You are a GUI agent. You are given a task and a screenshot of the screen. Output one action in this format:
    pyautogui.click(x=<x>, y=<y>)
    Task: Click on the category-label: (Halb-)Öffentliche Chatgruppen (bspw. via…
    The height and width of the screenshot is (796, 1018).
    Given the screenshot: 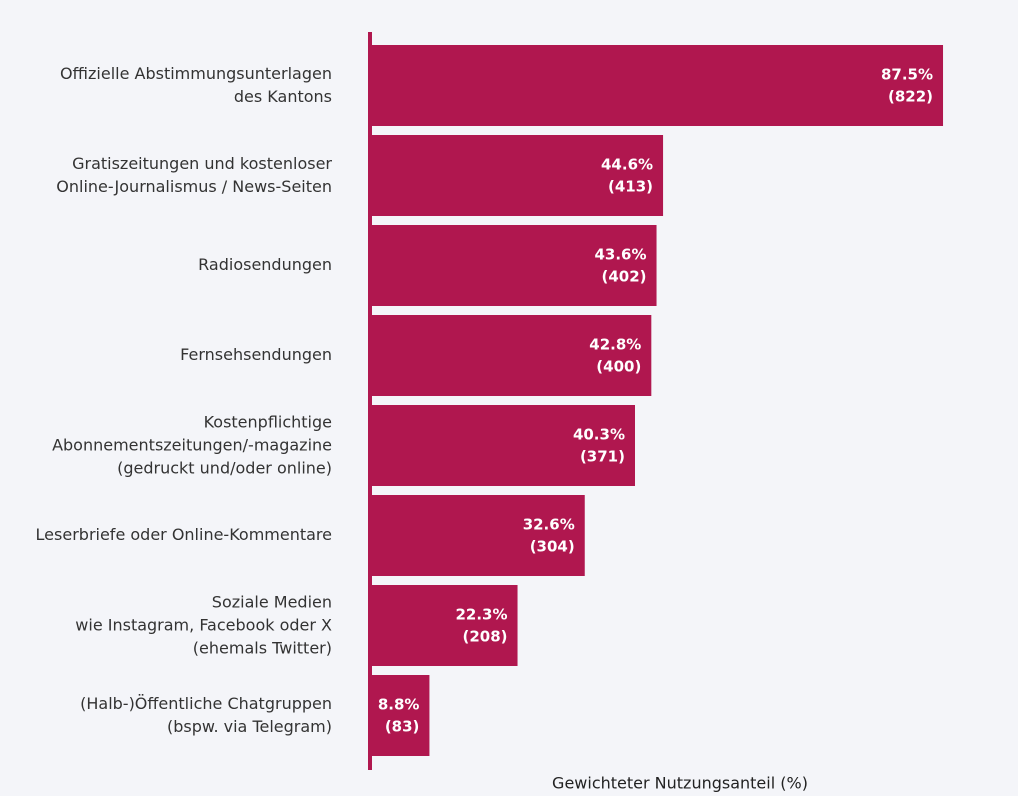 What is the action you would take?
    pyautogui.click(x=206, y=715)
    